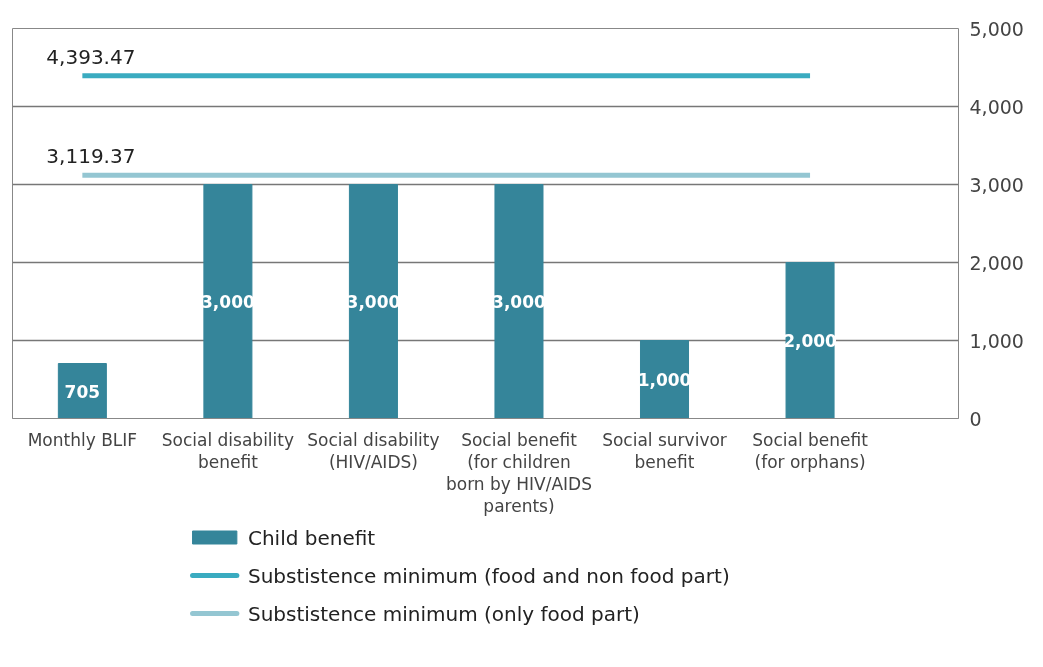 The height and width of the screenshot is (667, 1043). I want to click on data-label: 705, so click(82, 391).